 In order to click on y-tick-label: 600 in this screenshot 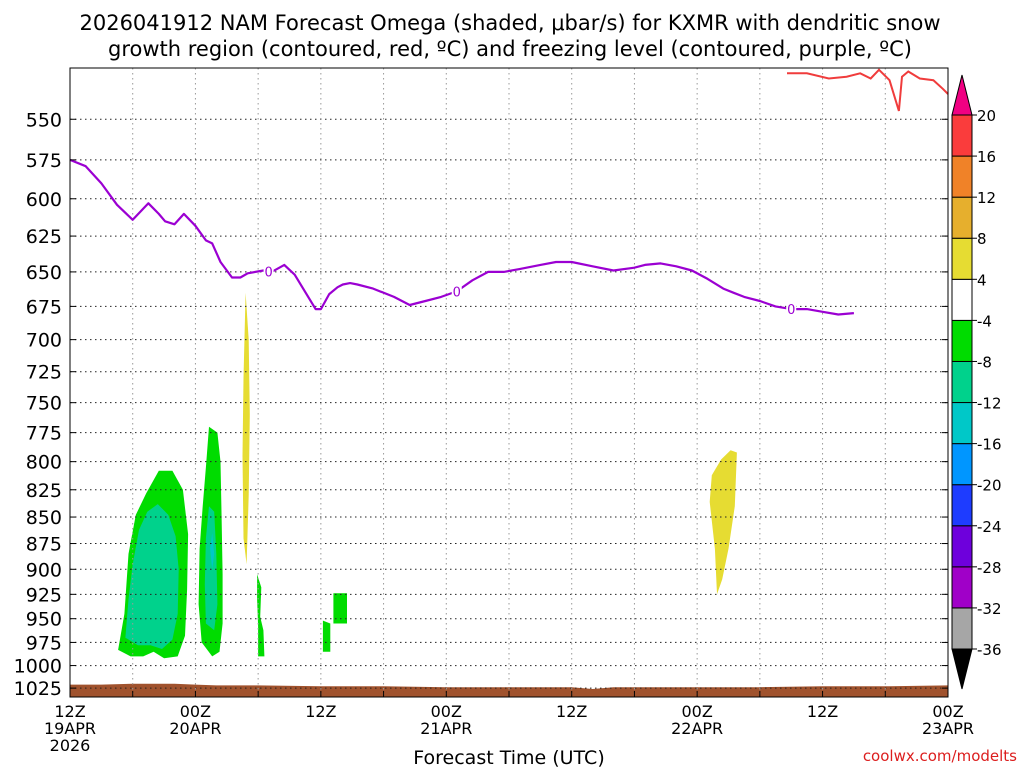, I will do `click(44, 200)`.